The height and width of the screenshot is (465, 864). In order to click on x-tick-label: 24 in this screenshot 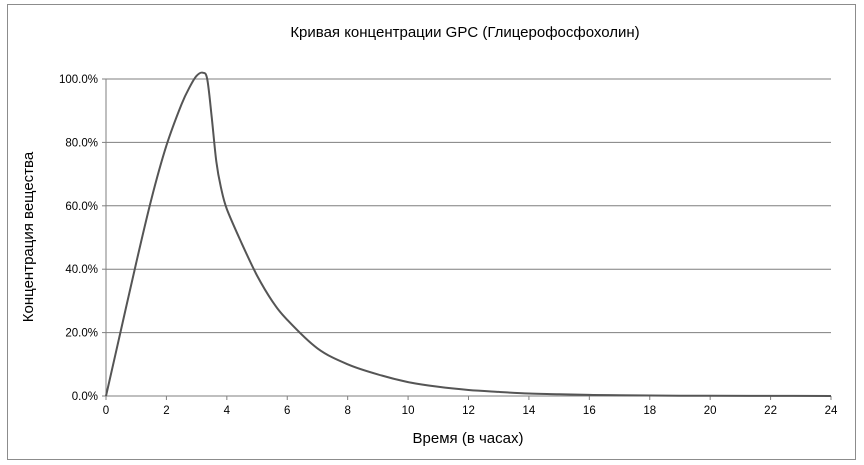, I will do `click(831, 411)`.